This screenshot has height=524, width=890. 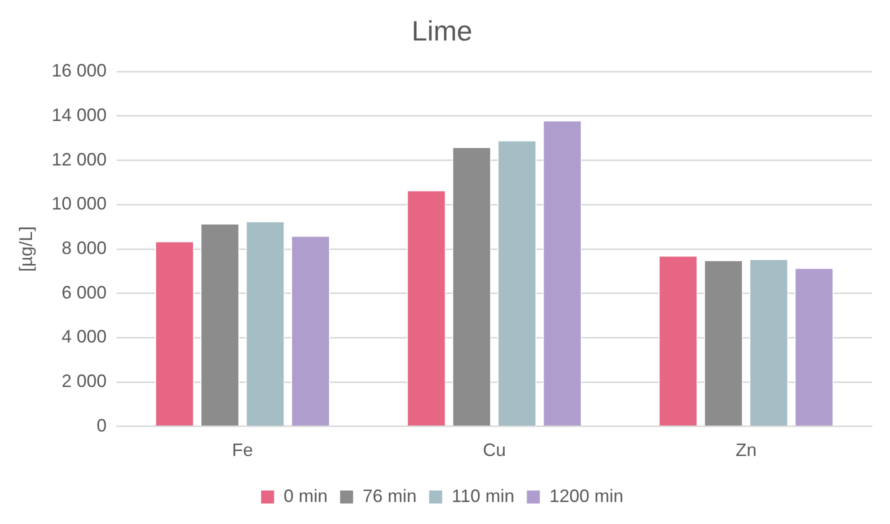 What do you see at coordinates (26, 249) in the screenshot?
I see `y-axis-title: [µg/L]` at bounding box center [26, 249].